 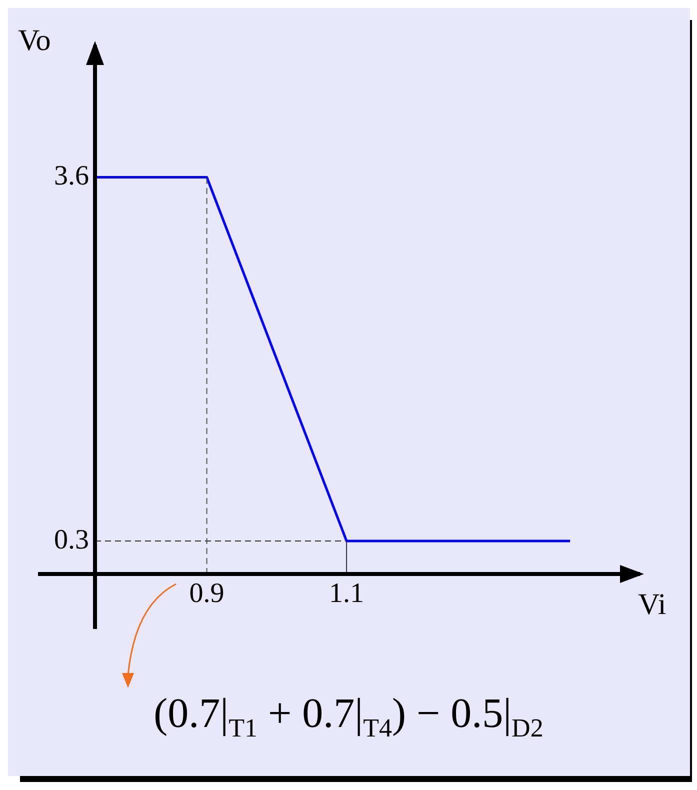 What do you see at coordinates (652, 605) in the screenshot?
I see `x-axis-title: Vi` at bounding box center [652, 605].